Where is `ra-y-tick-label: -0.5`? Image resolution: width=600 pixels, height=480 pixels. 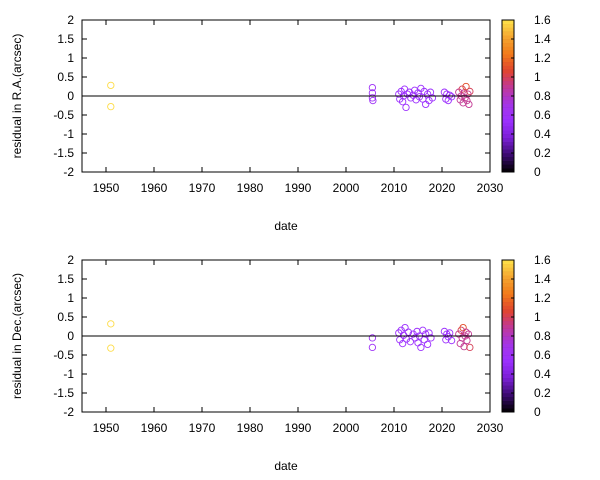 ra-y-tick-label: -0.5 is located at coordinates (63, 115).